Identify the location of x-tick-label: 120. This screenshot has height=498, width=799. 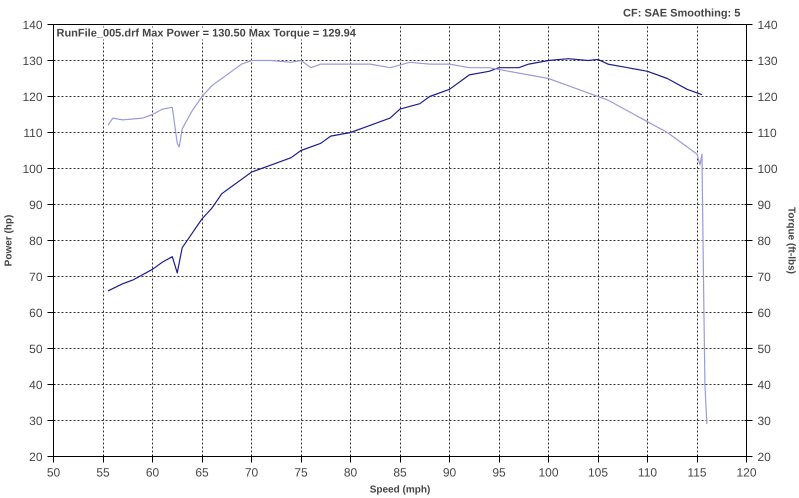
(746, 473).